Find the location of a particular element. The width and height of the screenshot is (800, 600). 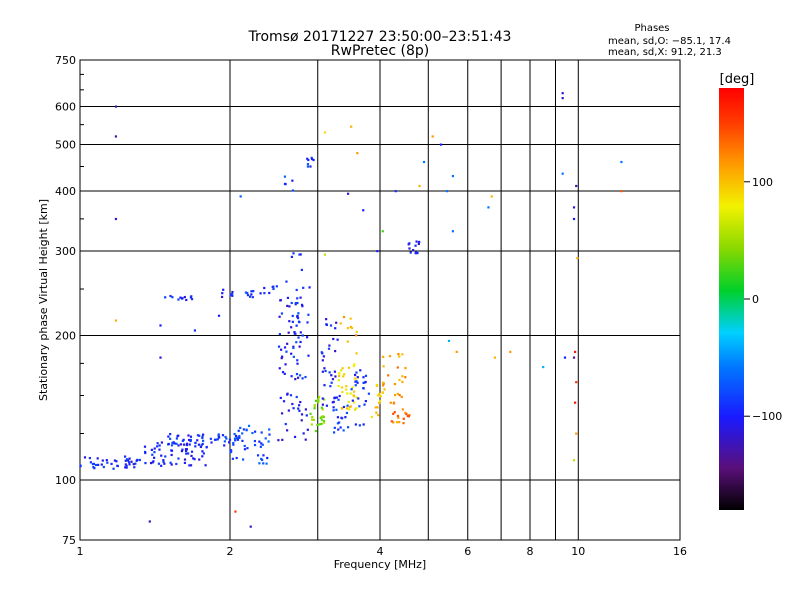

x-tick-label: 6 is located at coordinates (467, 551).